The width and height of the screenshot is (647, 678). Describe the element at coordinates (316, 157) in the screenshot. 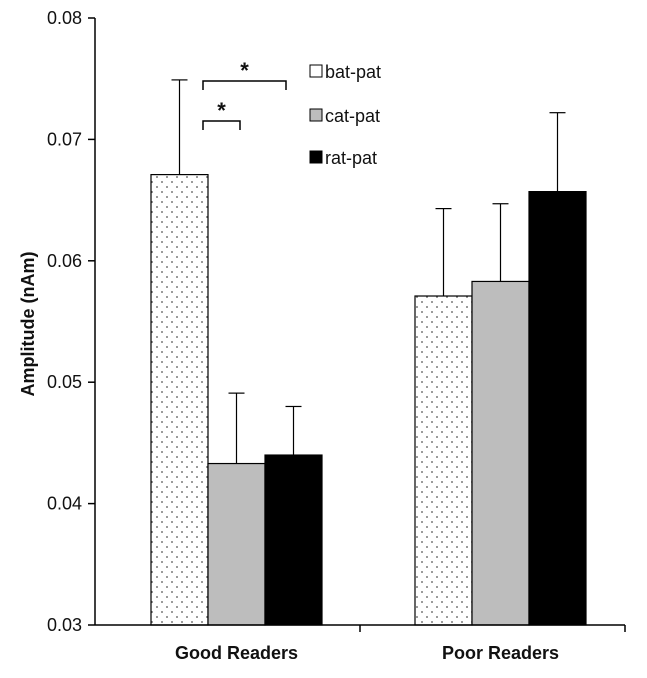

I see `legend-swatch-rat-pat` at that location.